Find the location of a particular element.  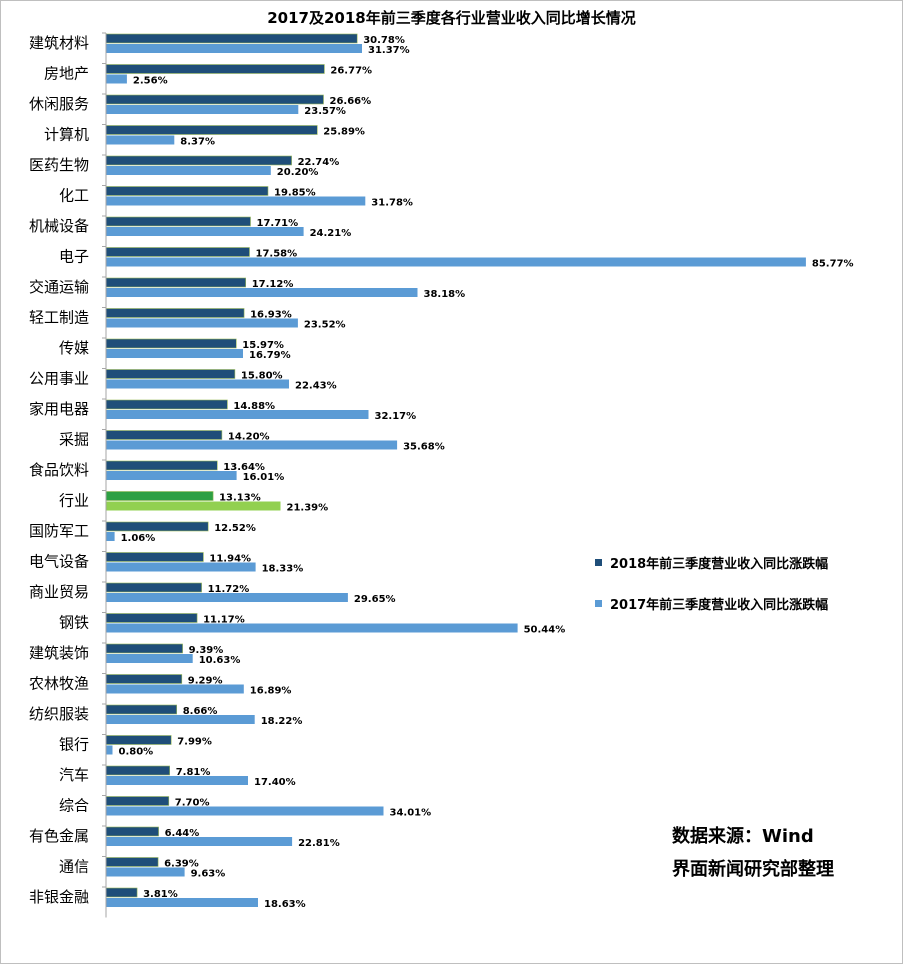

category-label: 化工 is located at coordinates (74, 196).